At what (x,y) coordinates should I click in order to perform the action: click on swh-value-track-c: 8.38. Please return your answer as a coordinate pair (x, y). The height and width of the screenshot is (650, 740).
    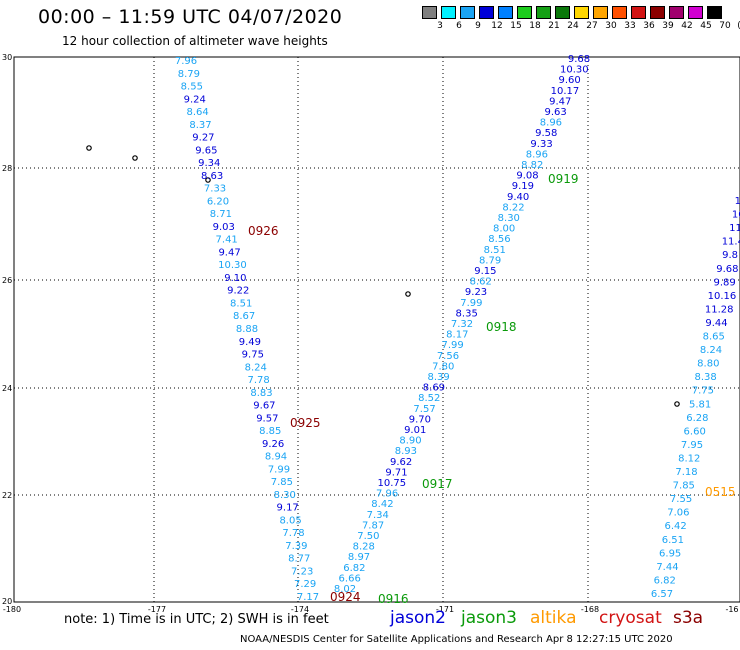
    Looking at the image, I should click on (705, 377).